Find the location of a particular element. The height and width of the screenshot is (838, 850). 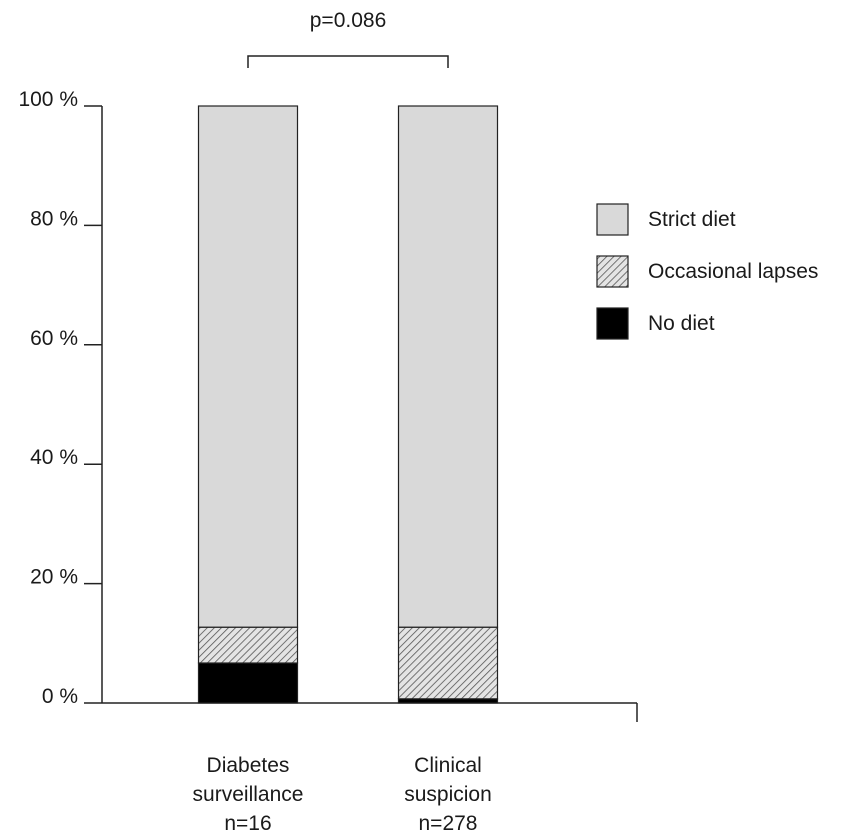

y-tick-label: 80 % is located at coordinates (54, 218).